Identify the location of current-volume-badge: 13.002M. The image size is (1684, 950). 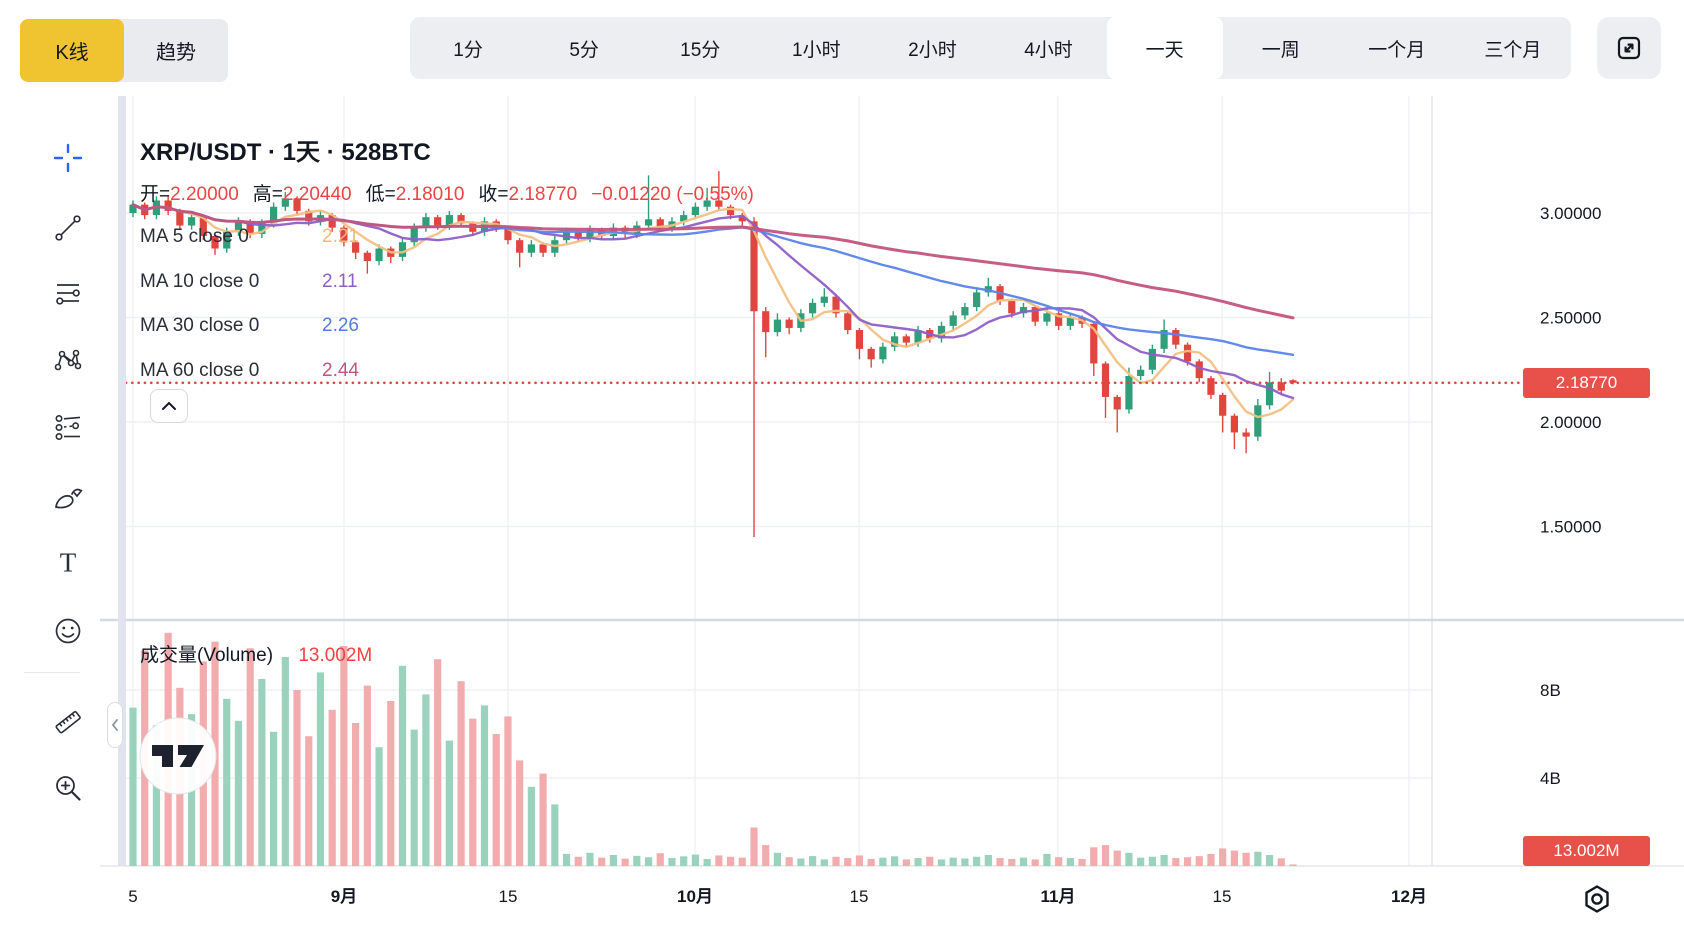
(1586, 851).